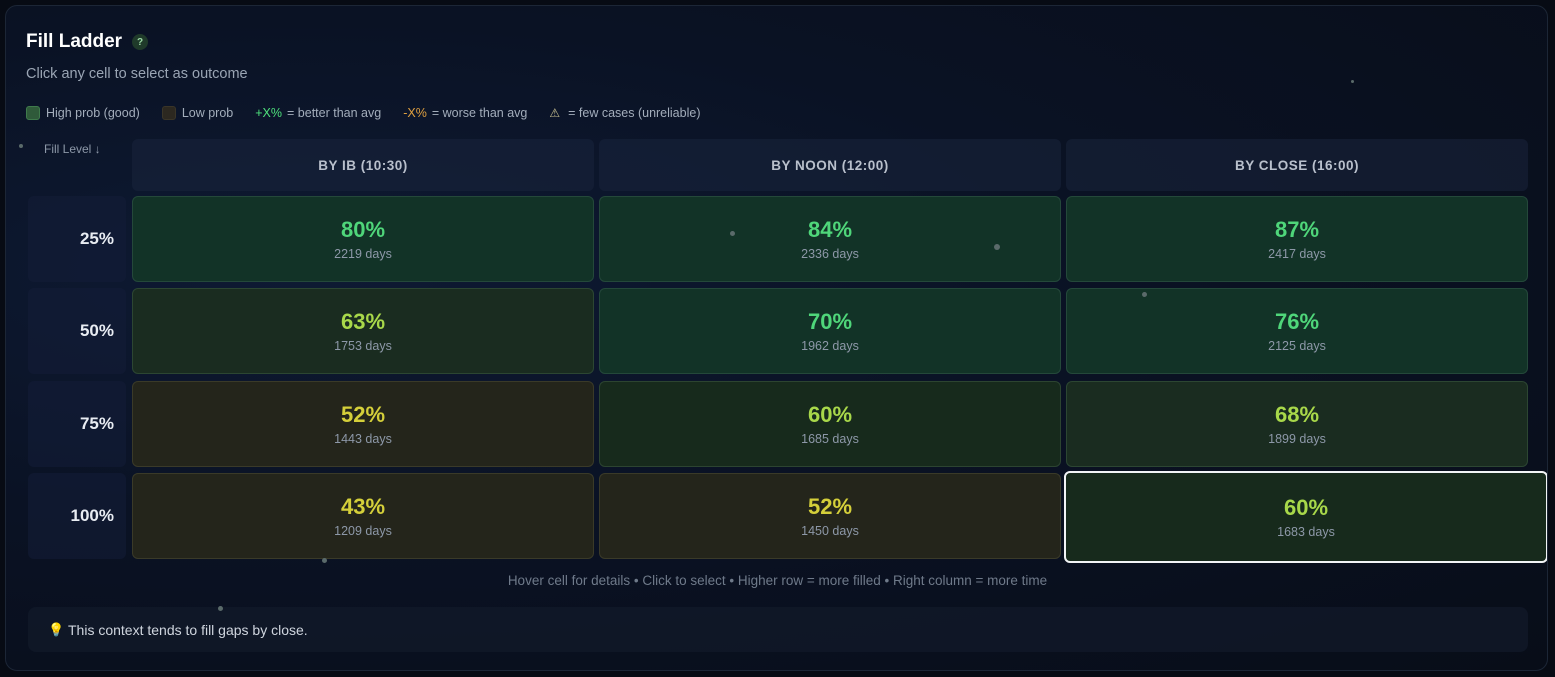 This screenshot has width=1555, height=677. I want to click on title-row: Fill Ladder ?, so click(87, 42).